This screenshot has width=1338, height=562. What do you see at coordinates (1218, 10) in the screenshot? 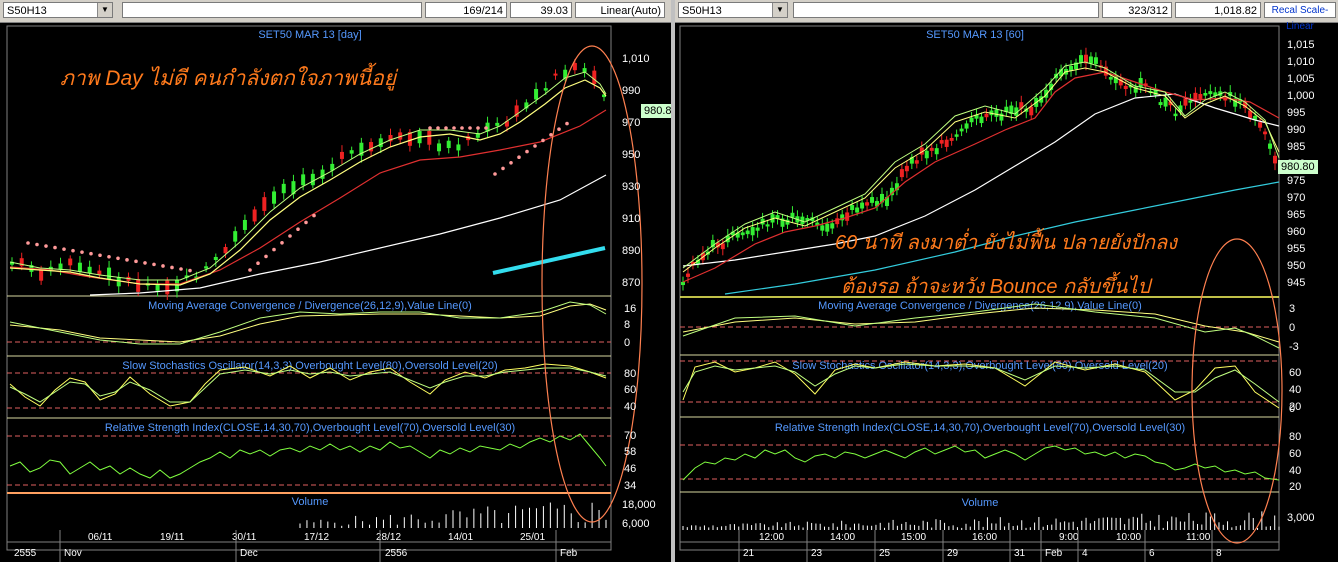
I see `right-value-field: 1,018.82` at bounding box center [1218, 10].